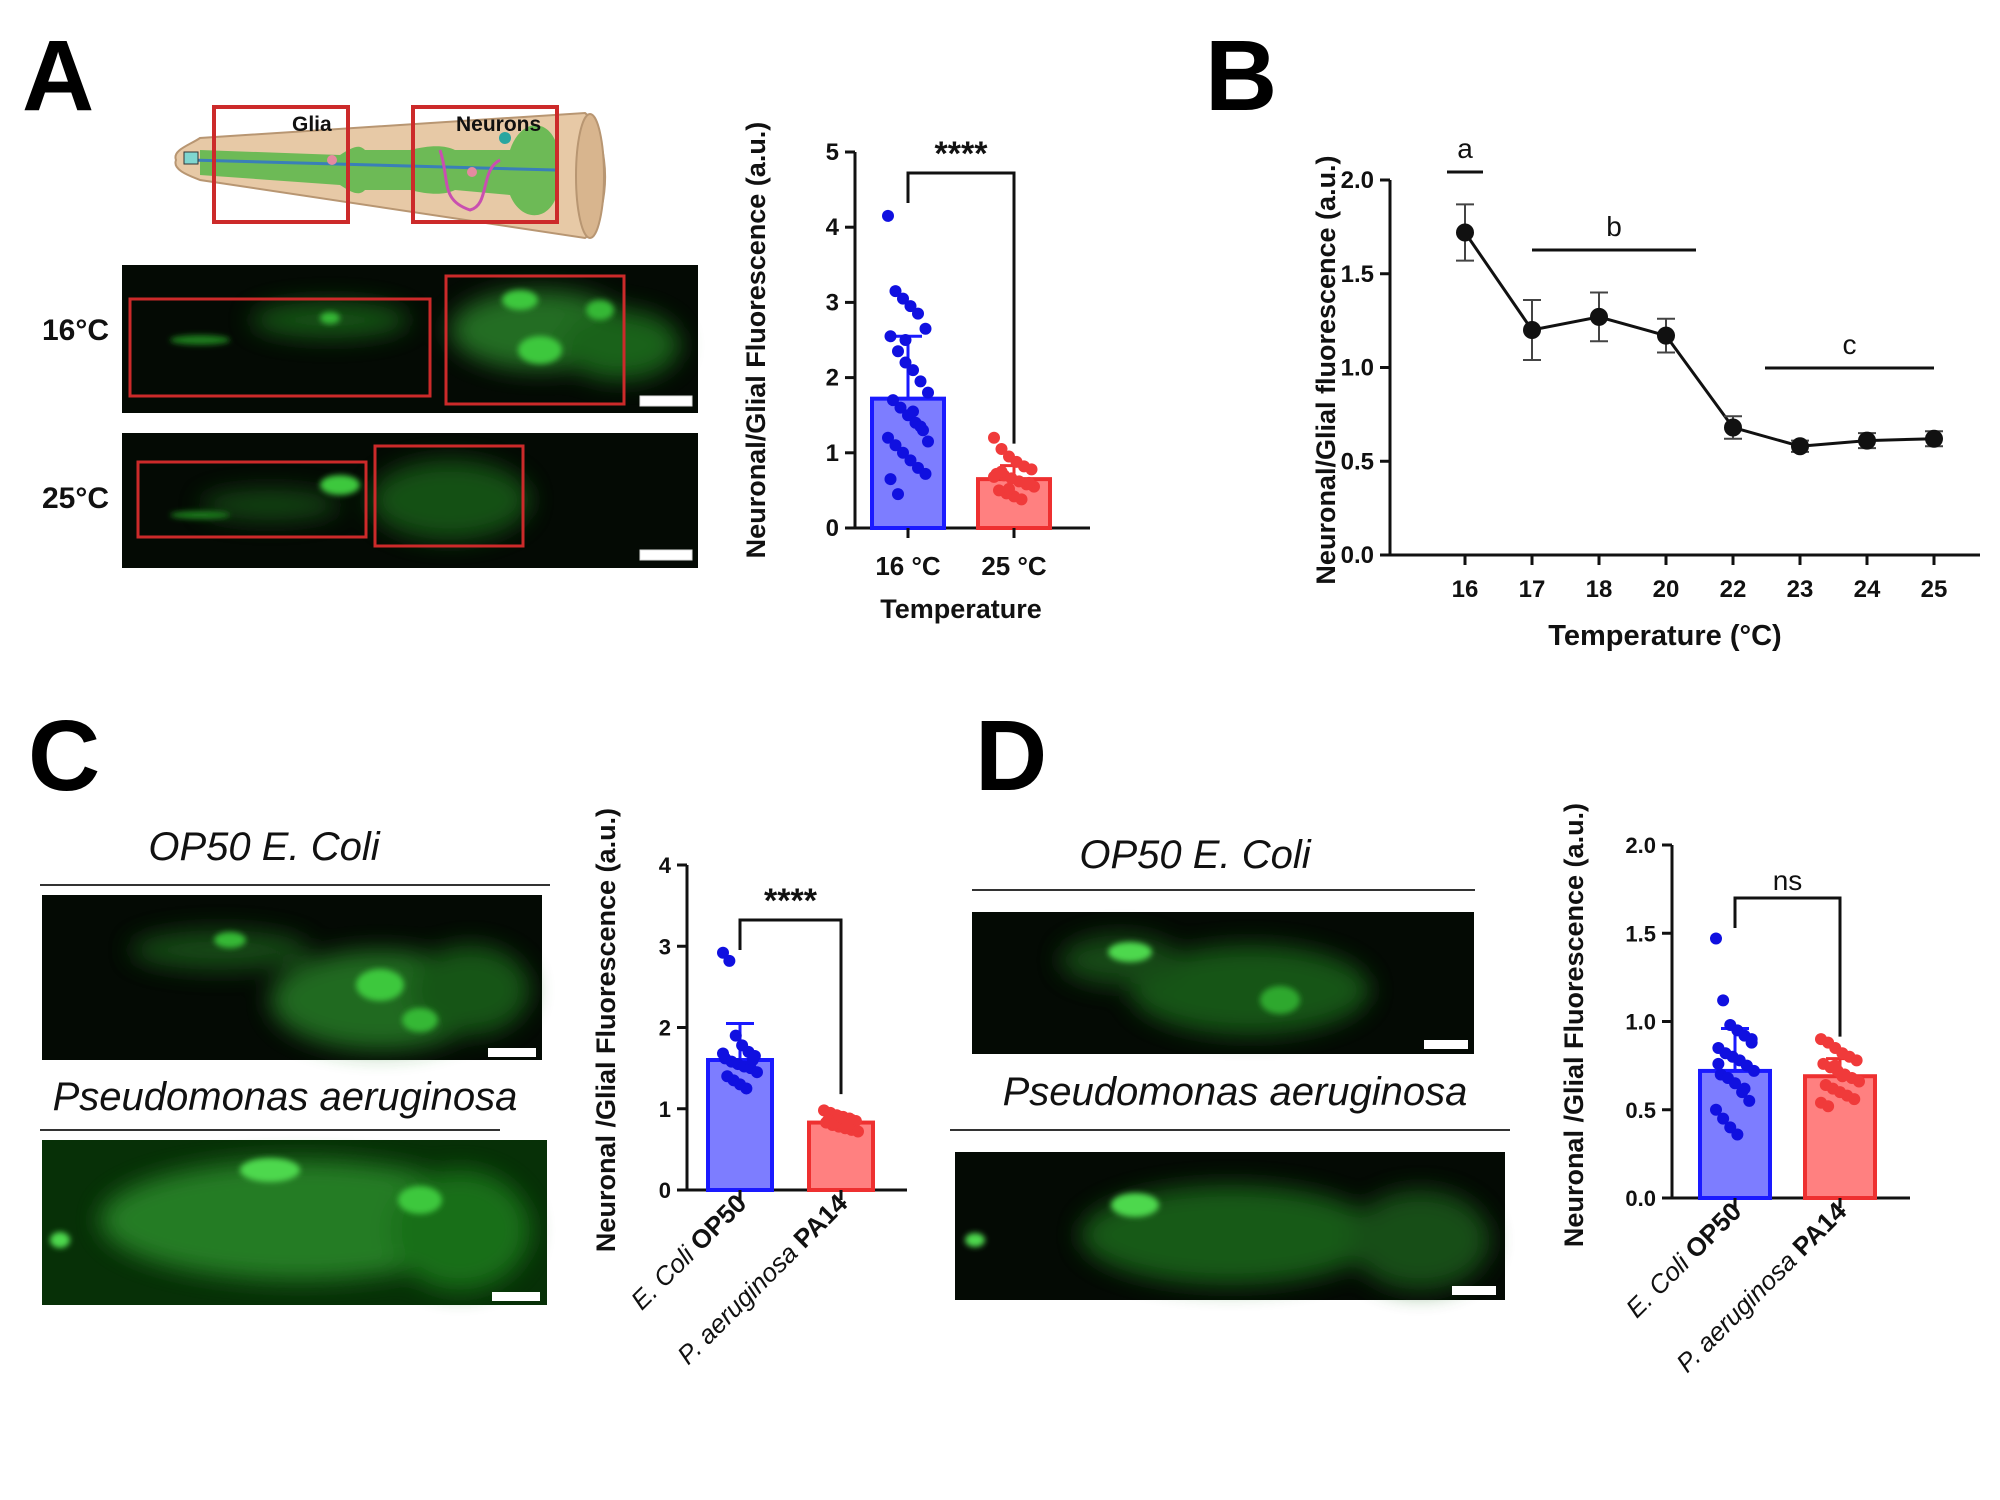  What do you see at coordinates (1599, 589) in the screenshot?
I see `x-tick-label: 18` at bounding box center [1599, 589].